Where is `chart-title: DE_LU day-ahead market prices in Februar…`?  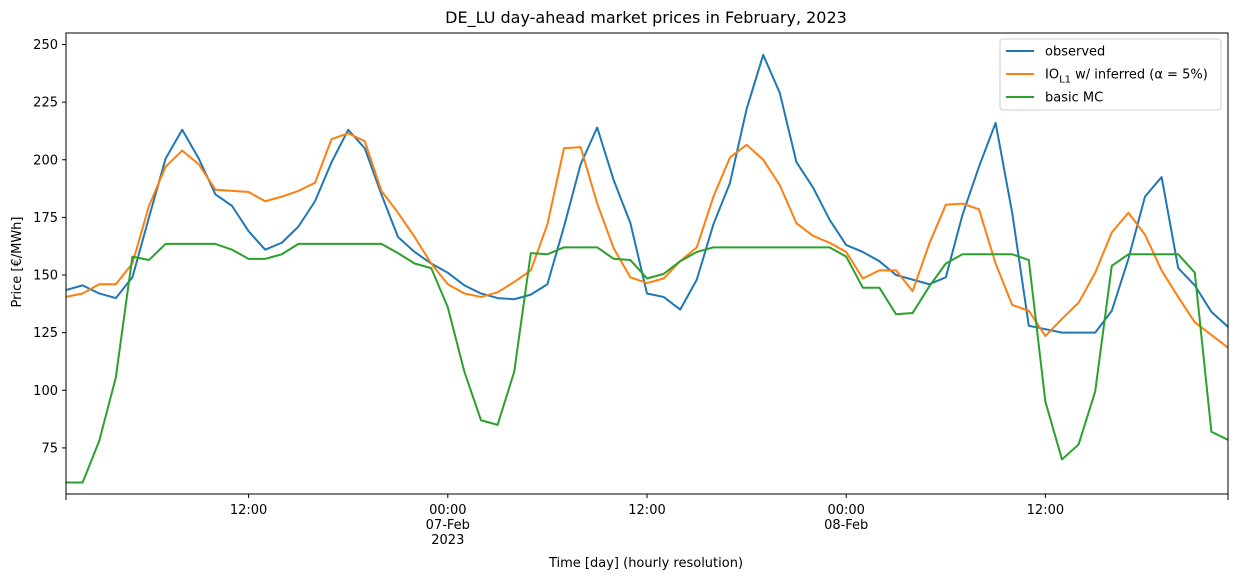
chart-title: DE_LU day-ahead market prices in Februar… is located at coordinates (646, 18).